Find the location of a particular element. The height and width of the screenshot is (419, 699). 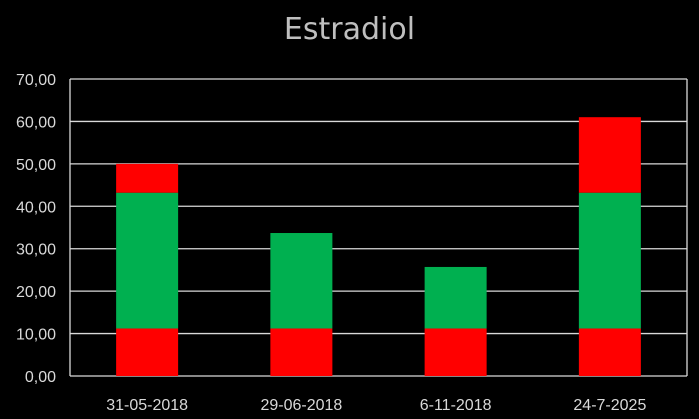

x-tick-label: 31-05-2018 is located at coordinates (147, 405).